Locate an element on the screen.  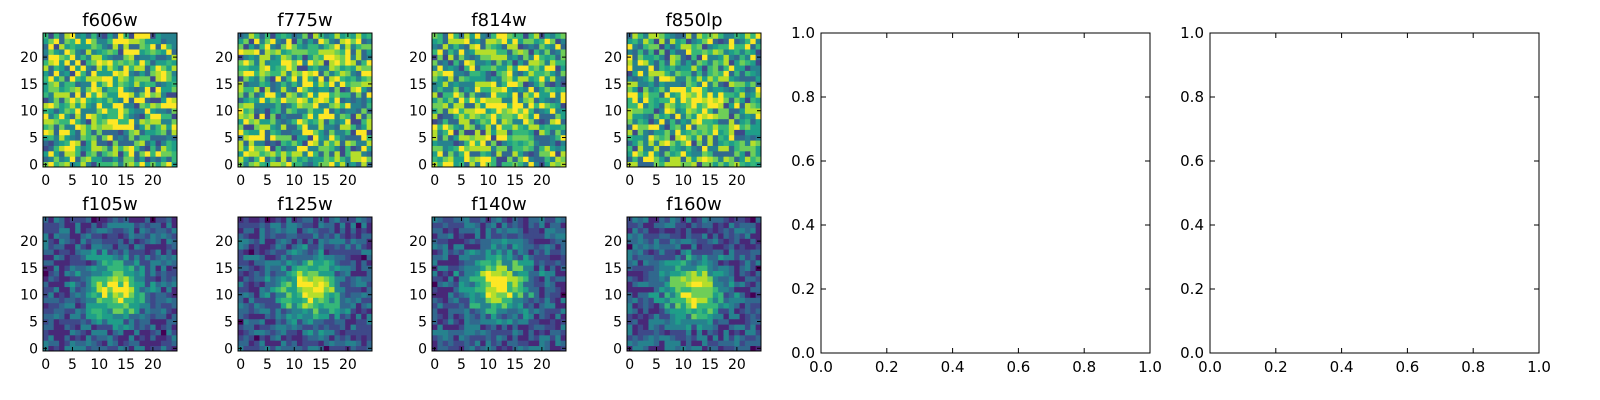
y-tick-label: 15 is located at coordinates (29, 85).